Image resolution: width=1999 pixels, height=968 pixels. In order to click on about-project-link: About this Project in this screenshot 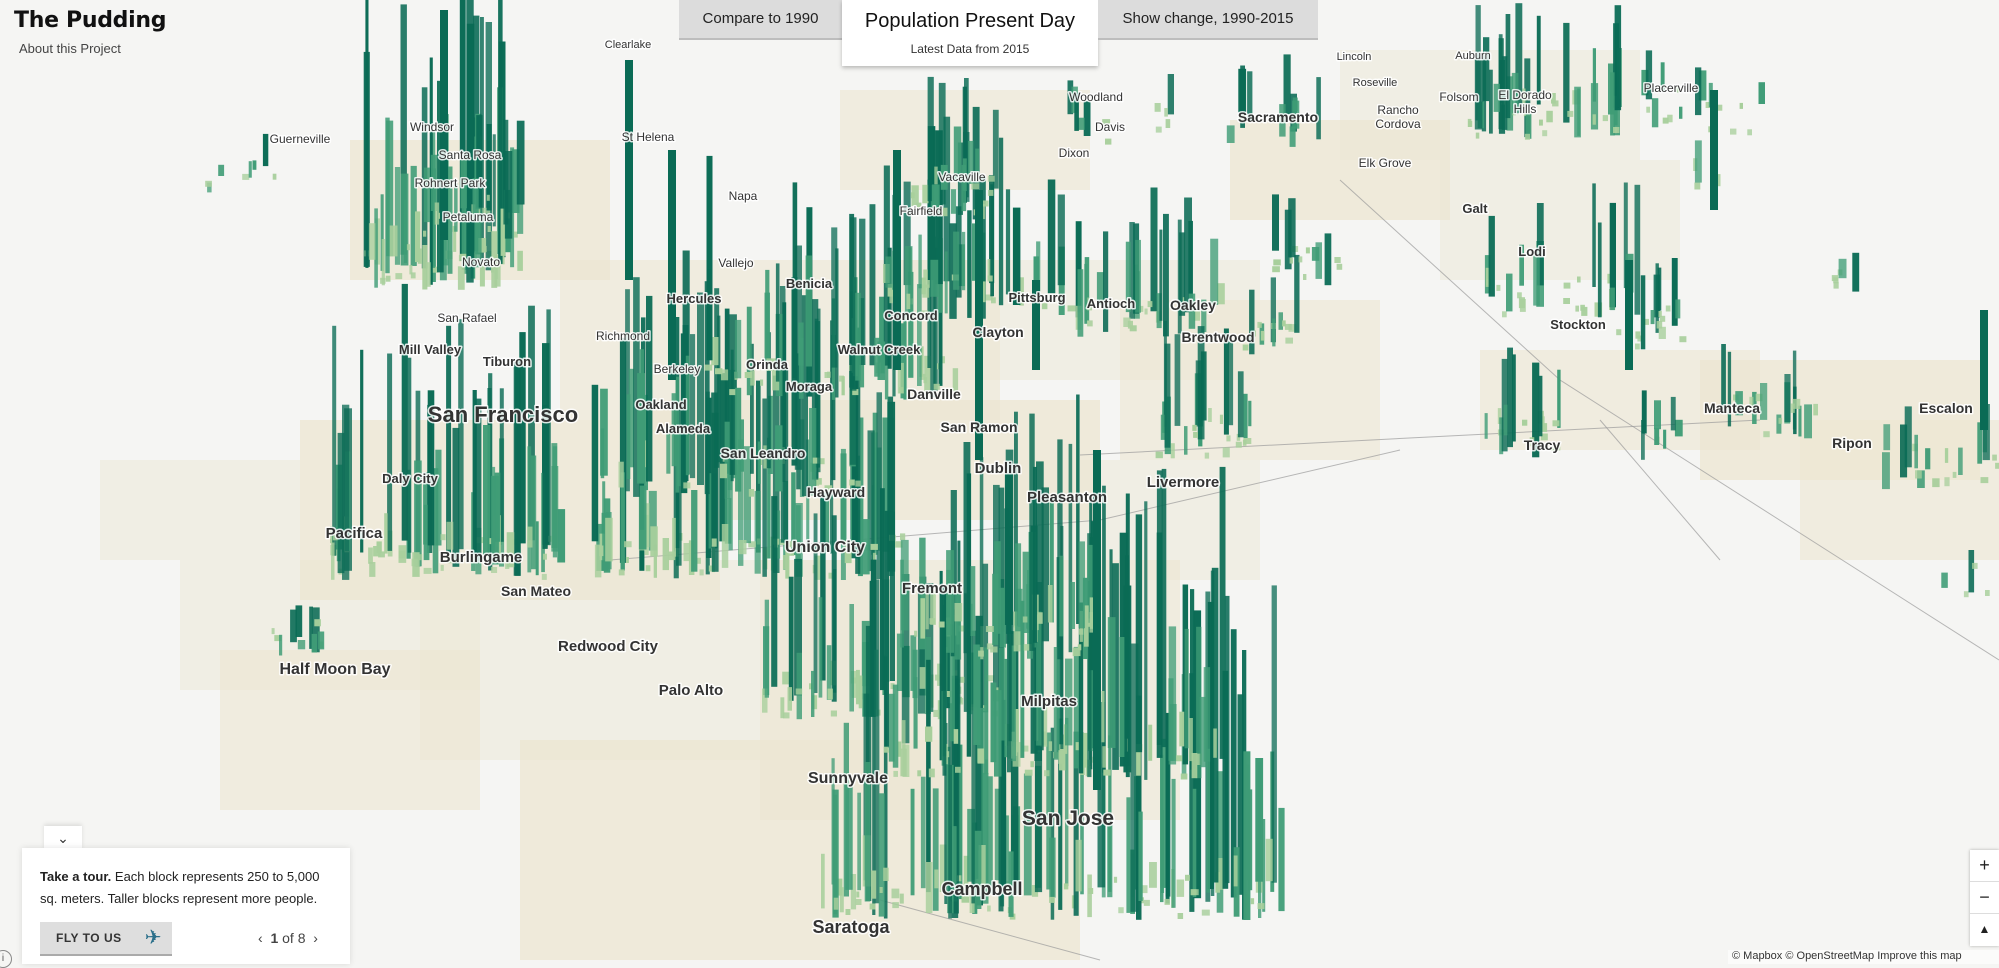, I will do `click(70, 48)`.